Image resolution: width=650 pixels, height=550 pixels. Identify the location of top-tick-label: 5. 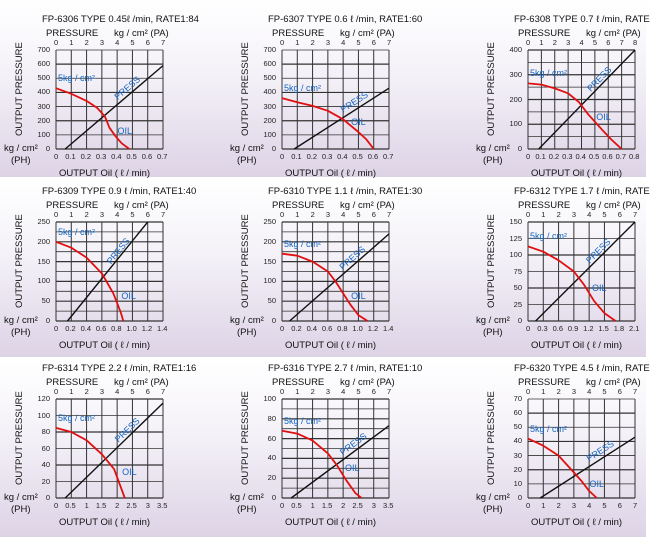
(132, 42).